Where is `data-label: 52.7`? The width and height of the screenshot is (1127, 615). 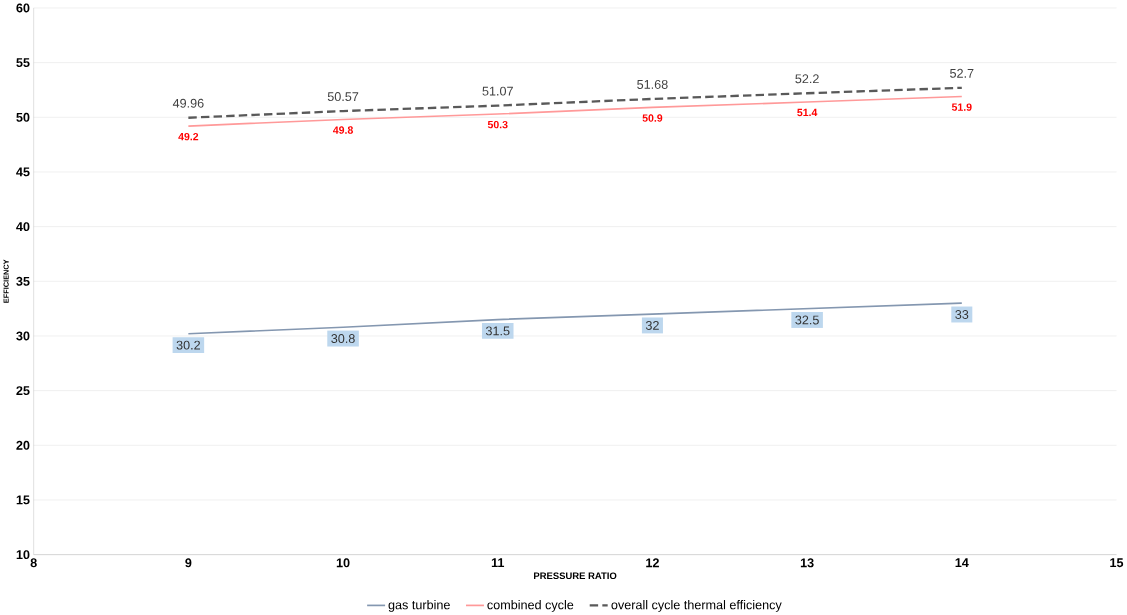 data-label: 52.7 is located at coordinates (962, 73).